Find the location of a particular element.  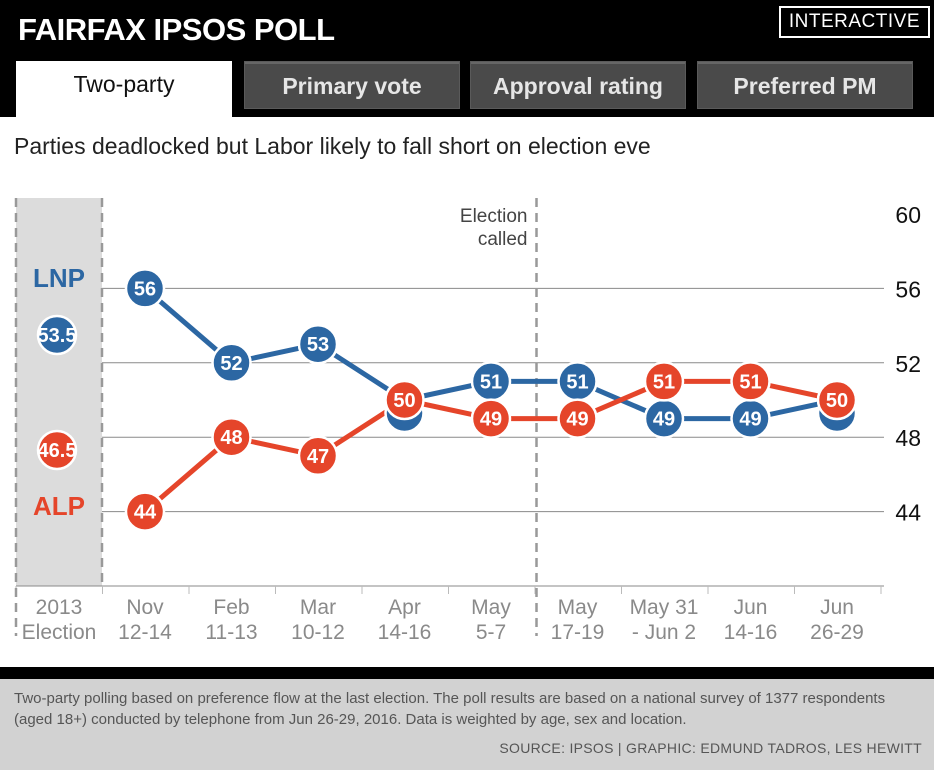

lnp-election-result-label: 53.5 is located at coordinates (57, 336).